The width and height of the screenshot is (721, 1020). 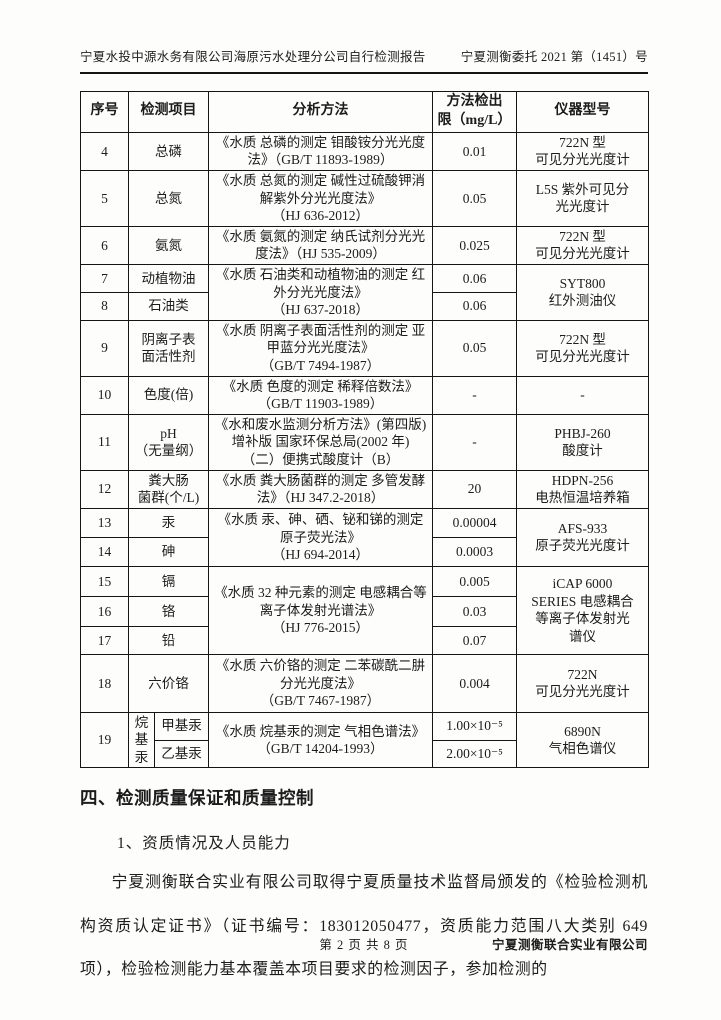 I want to click on cell-limit: 2.00×10⁻⁵, so click(x=474, y=754).